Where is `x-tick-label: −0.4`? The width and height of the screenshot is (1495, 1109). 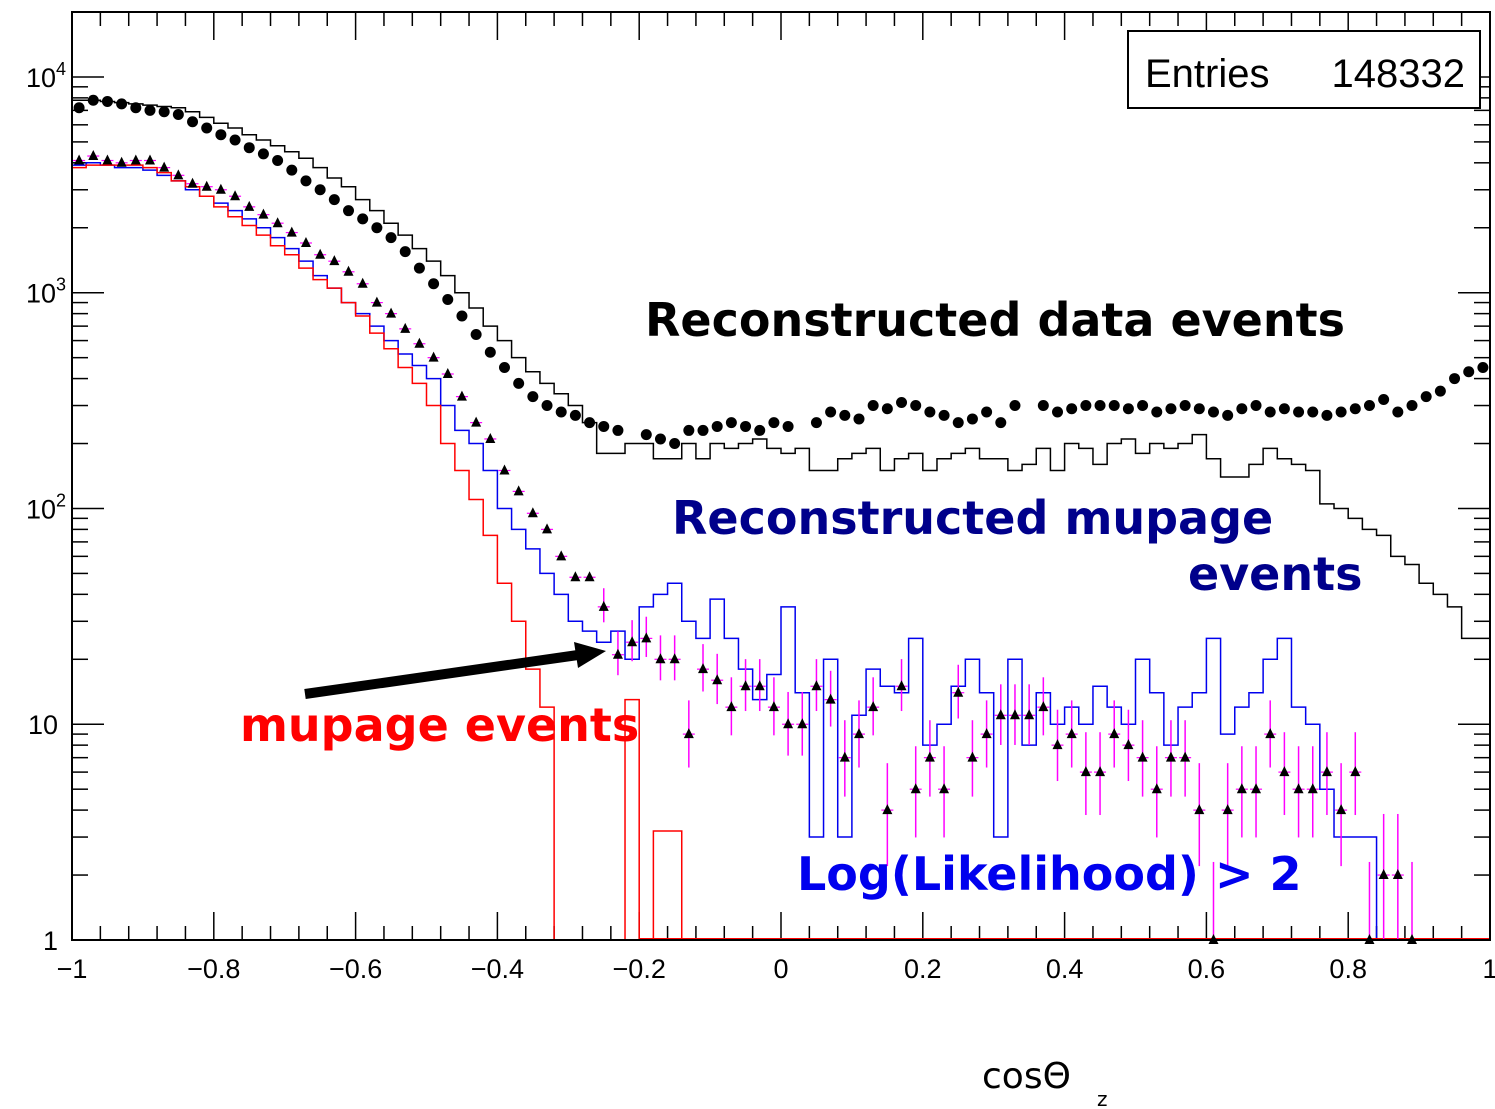 x-tick-label: −0.4 is located at coordinates (497, 969).